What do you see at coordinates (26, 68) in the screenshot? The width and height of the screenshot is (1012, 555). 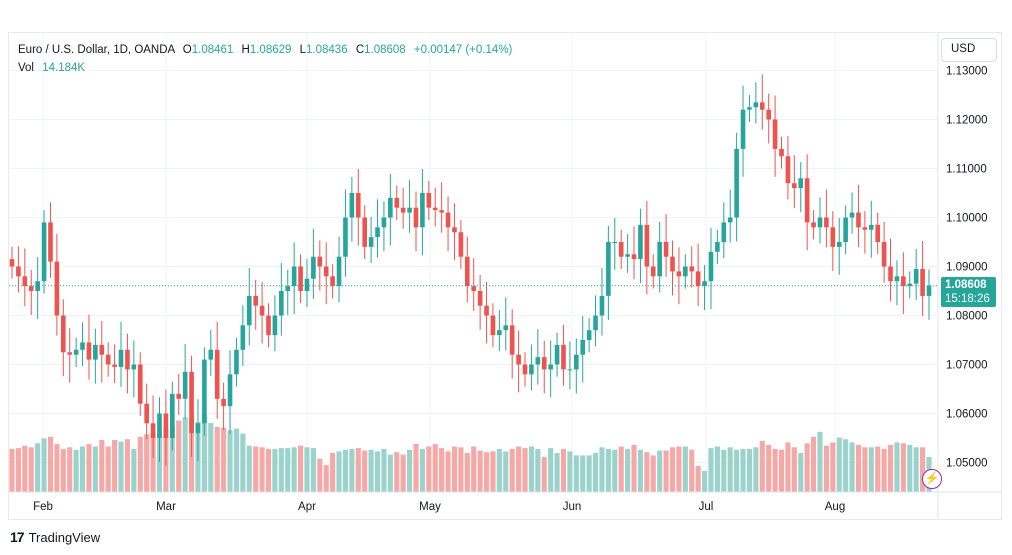 I see `volume-label: Vol` at bounding box center [26, 68].